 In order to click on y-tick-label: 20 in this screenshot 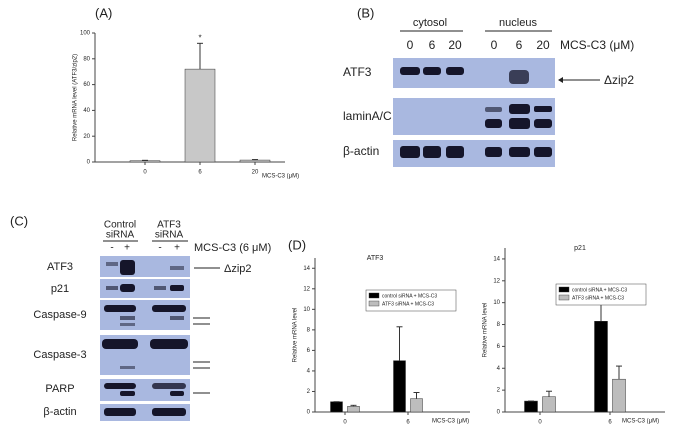, I will do `click(86, 137)`.